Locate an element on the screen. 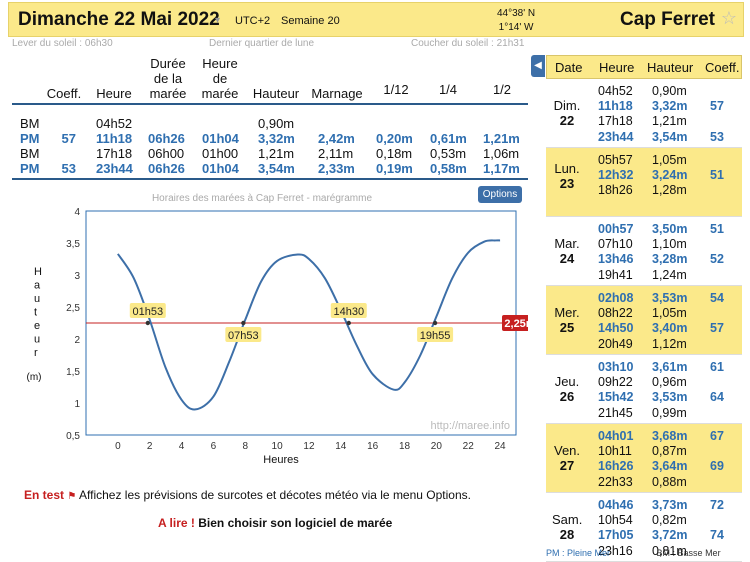 This screenshot has height=562, width=750. tide-cell-coeff: 53 is located at coordinates (68, 168).